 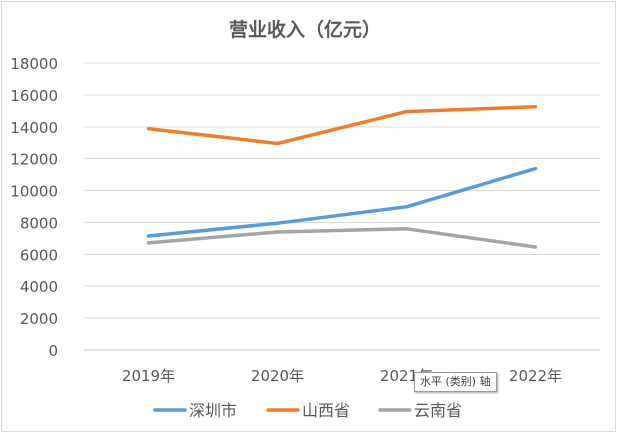 What do you see at coordinates (438, 410) in the screenshot?
I see `legend-label: 云南省` at bounding box center [438, 410].